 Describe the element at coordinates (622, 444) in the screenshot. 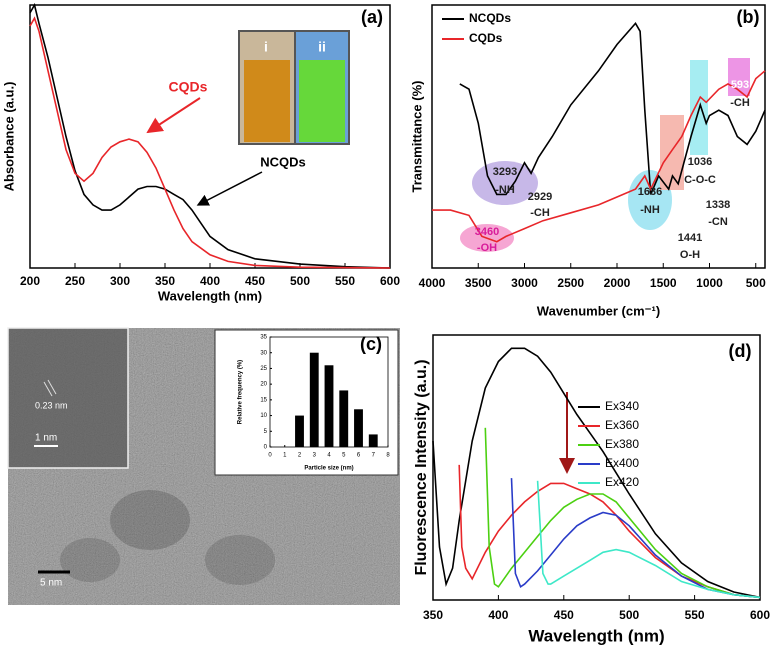

I see `legend-label: Ex380` at that location.